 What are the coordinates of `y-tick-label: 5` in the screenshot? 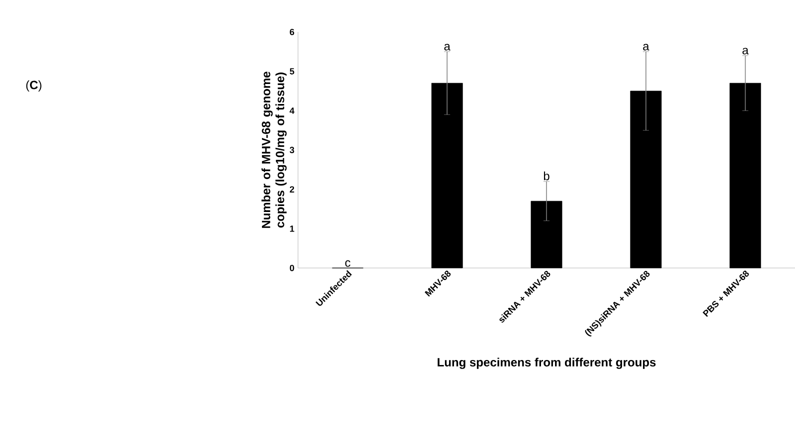 It's located at (292, 71).